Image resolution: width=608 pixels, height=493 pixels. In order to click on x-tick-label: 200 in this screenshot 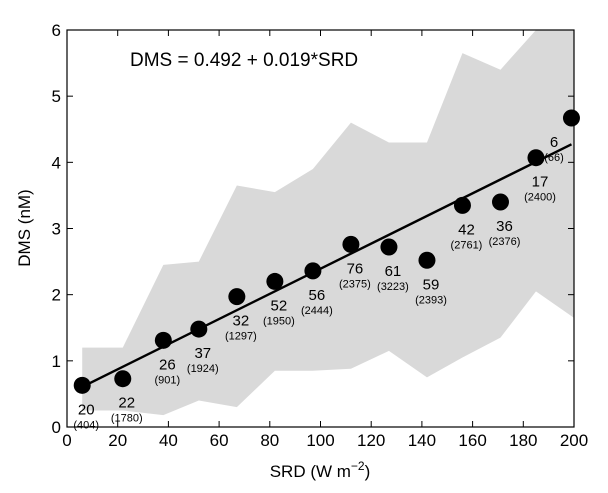, I will do `click(574, 440)`.